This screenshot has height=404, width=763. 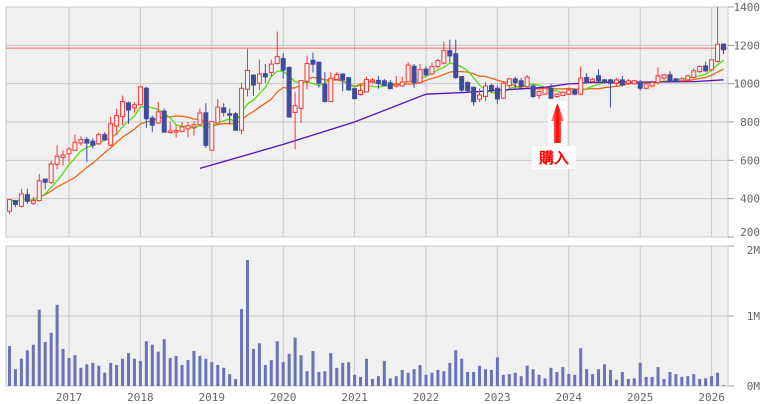 What do you see at coordinates (69, 397) in the screenshot?
I see `year-label: 2017` at bounding box center [69, 397].